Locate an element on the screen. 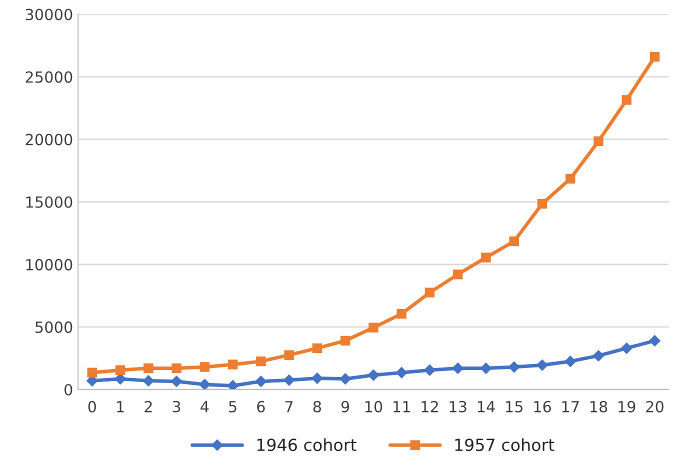 The width and height of the screenshot is (679, 475). y-tick-label: 10000 is located at coordinates (49, 264).